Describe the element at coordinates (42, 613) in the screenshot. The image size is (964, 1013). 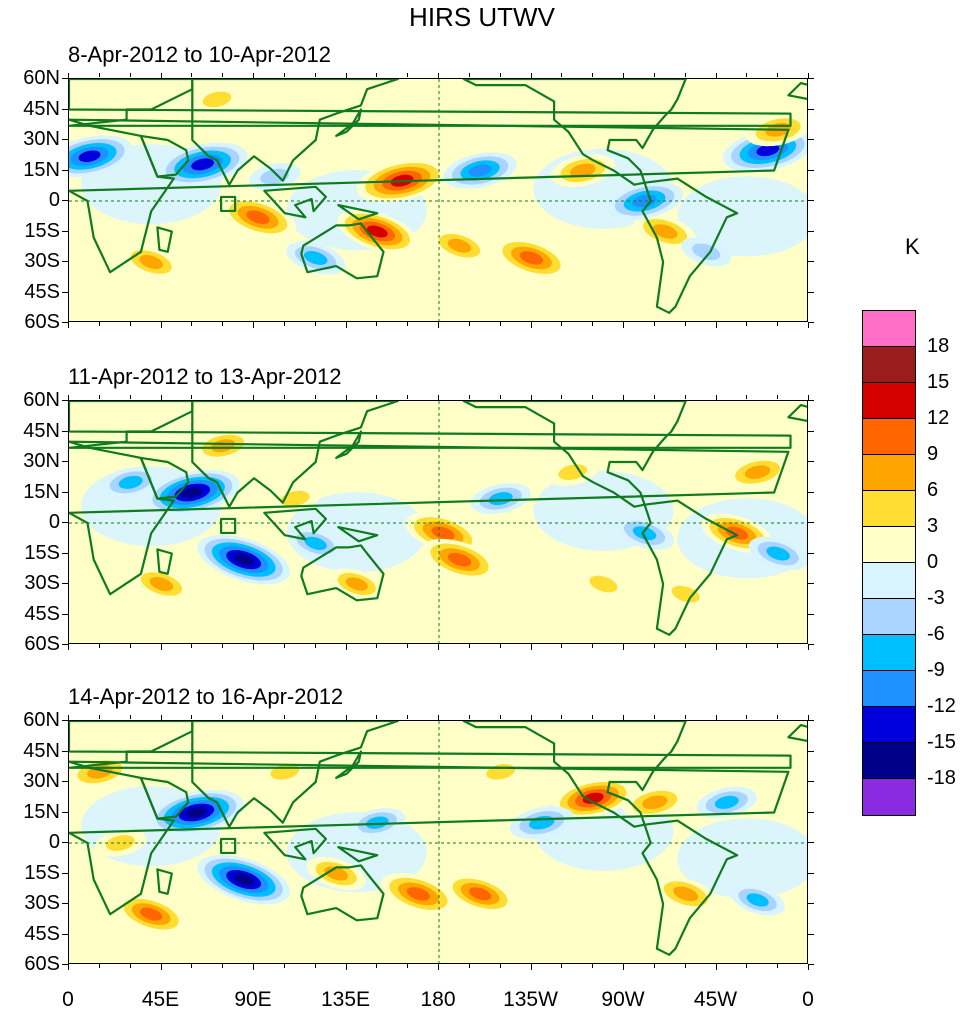
I see `panel-2-y-tick-label: 45S` at that location.